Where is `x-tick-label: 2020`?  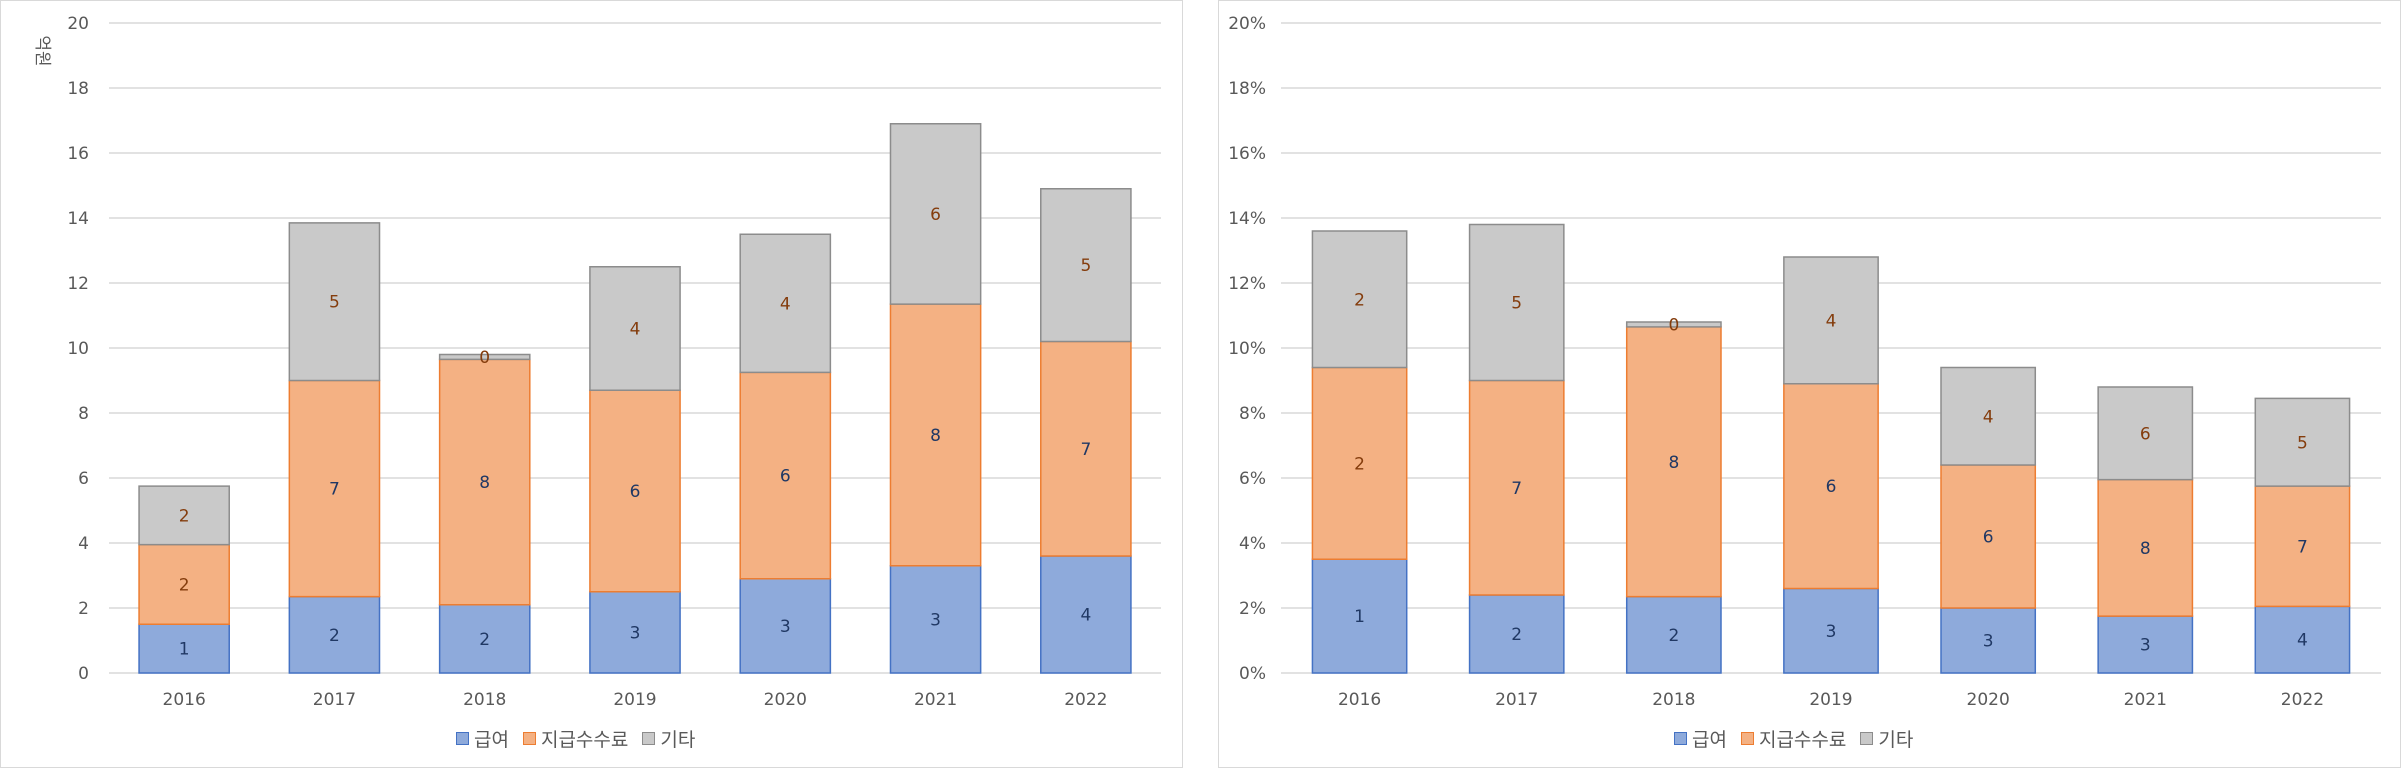 x-tick-label: 2020 is located at coordinates (1988, 700).